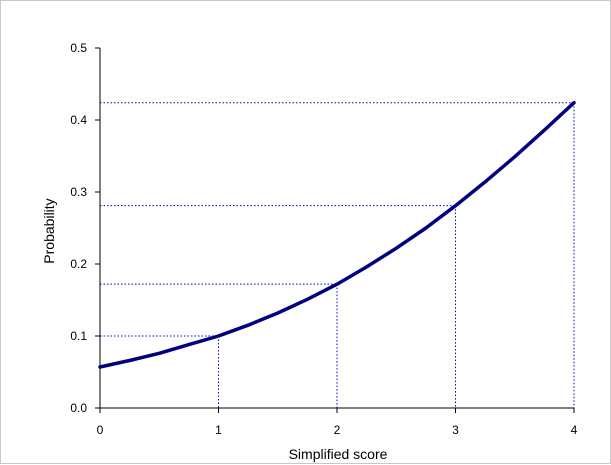 Image resolution: width=611 pixels, height=465 pixels. What do you see at coordinates (100, 430) in the screenshot?
I see `x-tick-label: 0` at bounding box center [100, 430].